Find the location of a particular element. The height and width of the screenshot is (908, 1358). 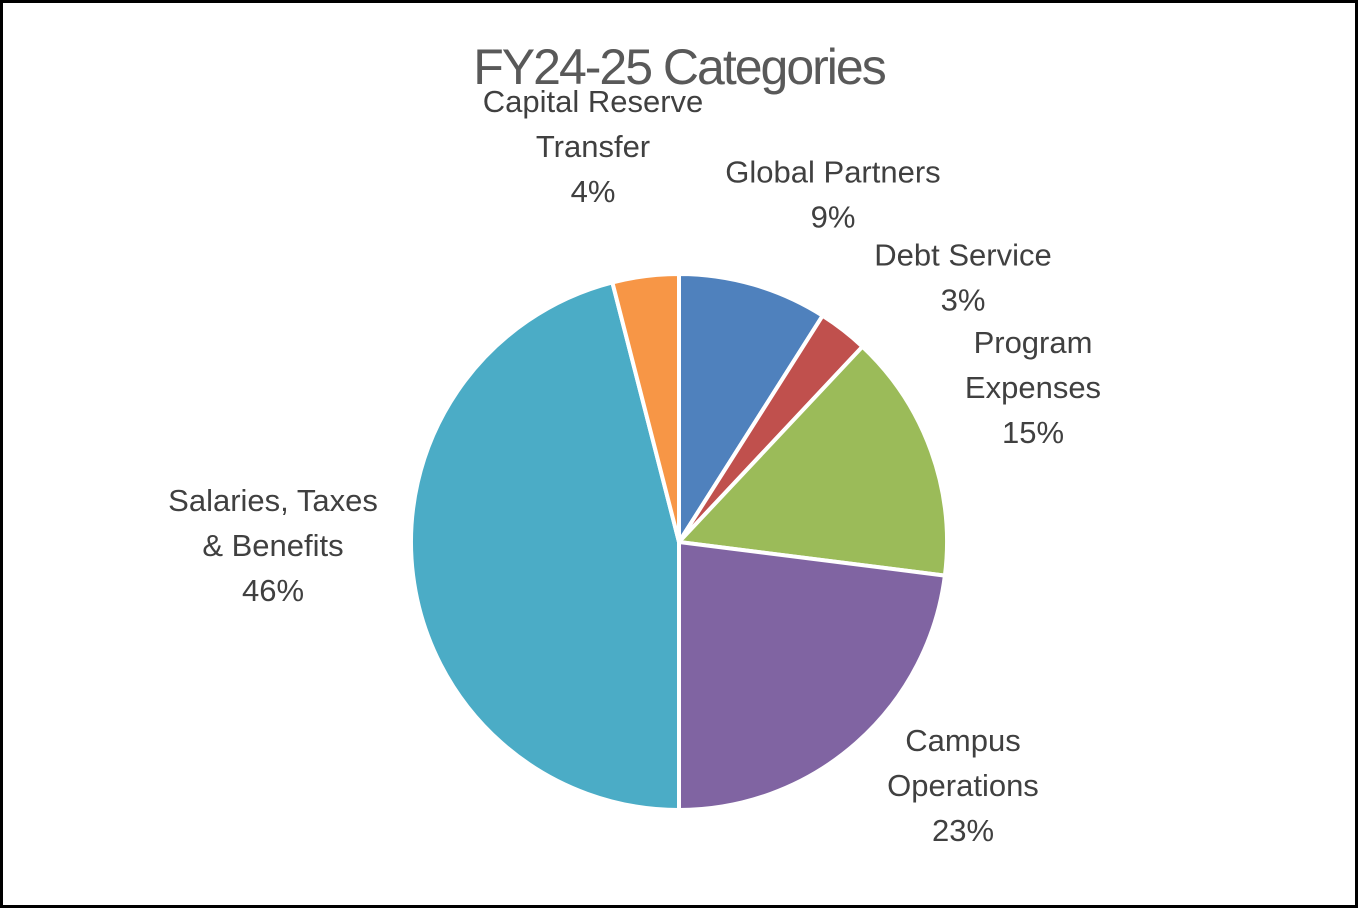

data-label-campus-operations: Campus Operations 23% is located at coordinates (963, 785).